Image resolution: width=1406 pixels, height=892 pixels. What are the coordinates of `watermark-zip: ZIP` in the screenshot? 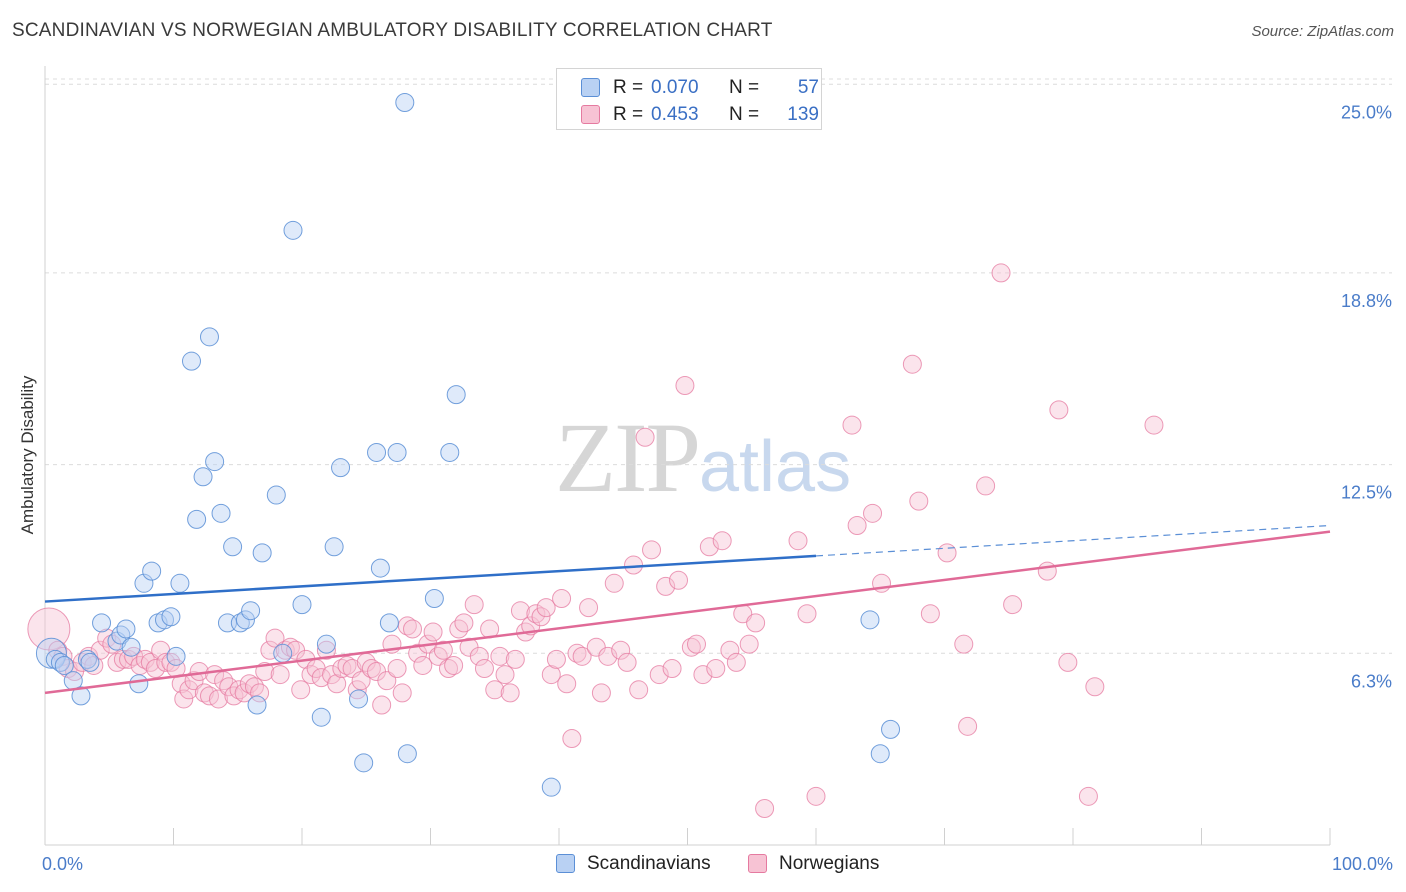 It's located at (628, 457).